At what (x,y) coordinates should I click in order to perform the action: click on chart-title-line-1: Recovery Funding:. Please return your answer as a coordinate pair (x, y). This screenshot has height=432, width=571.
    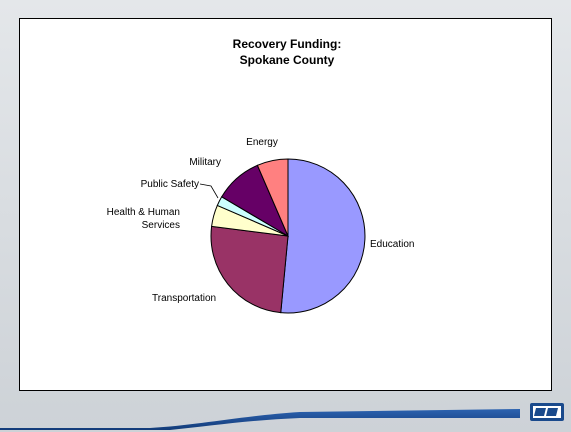
    Looking at the image, I should click on (287, 44).